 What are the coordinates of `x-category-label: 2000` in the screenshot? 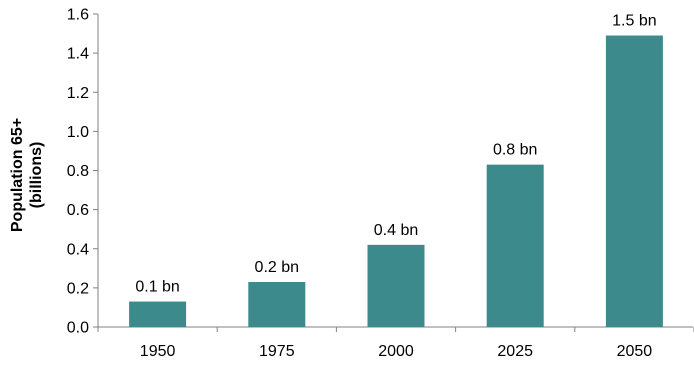 It's located at (396, 351).